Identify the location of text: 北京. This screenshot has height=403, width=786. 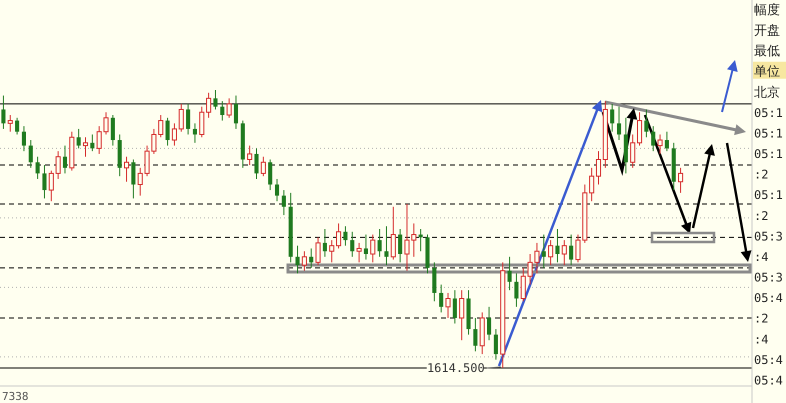
(767, 92).